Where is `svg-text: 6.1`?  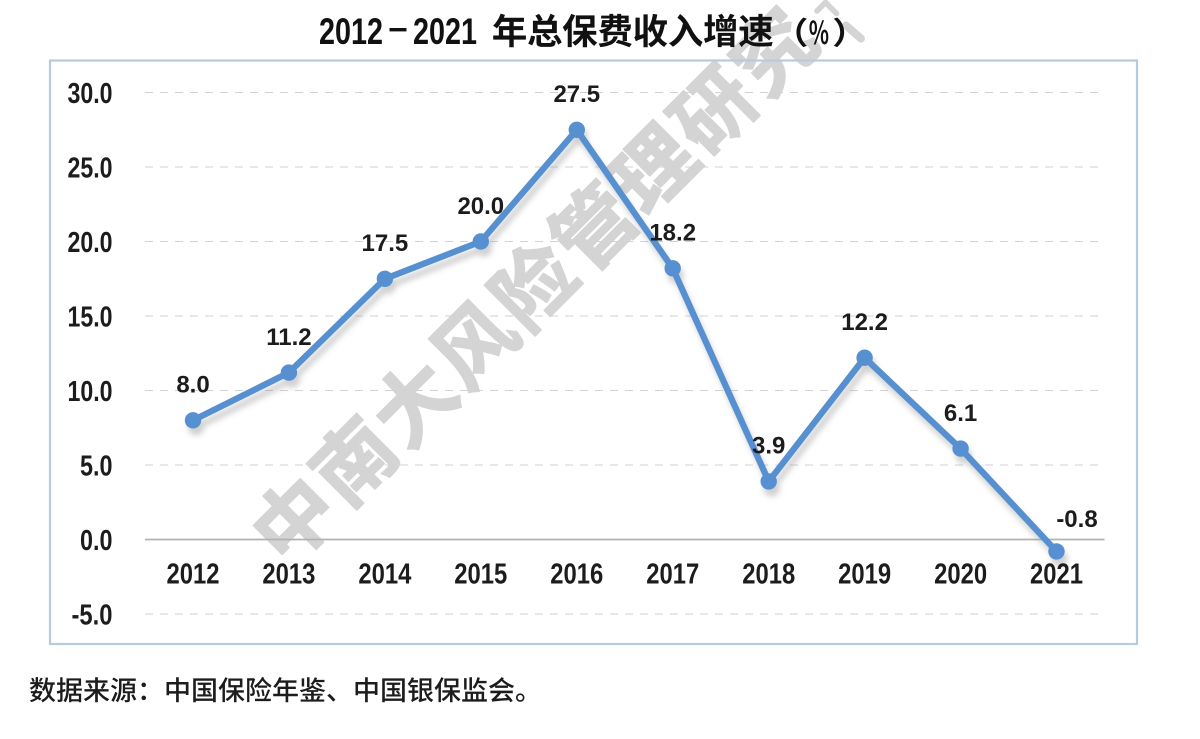 svg-text: 6.1 is located at coordinates (960, 413).